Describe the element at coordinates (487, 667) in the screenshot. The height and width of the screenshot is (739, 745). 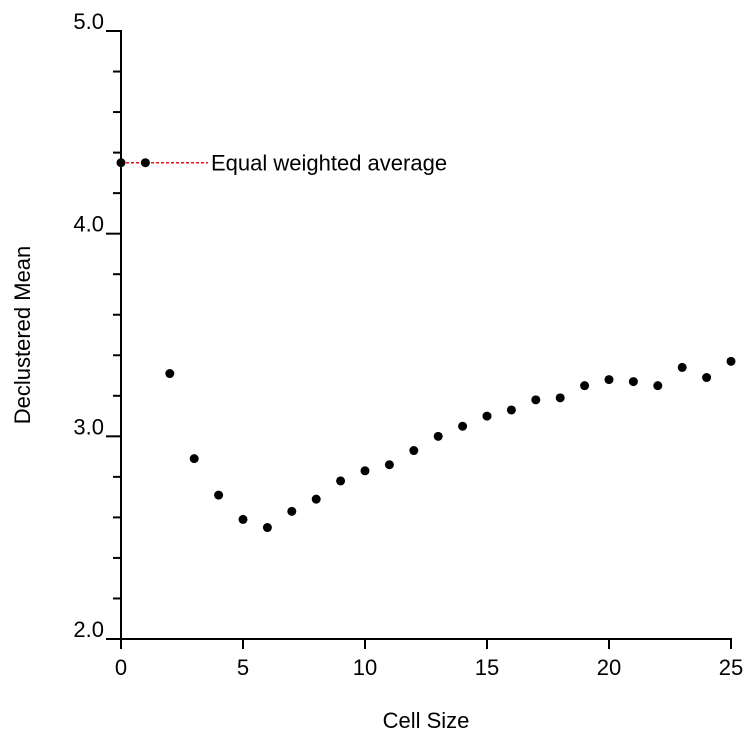
I see `x-tick-label: 15` at that location.